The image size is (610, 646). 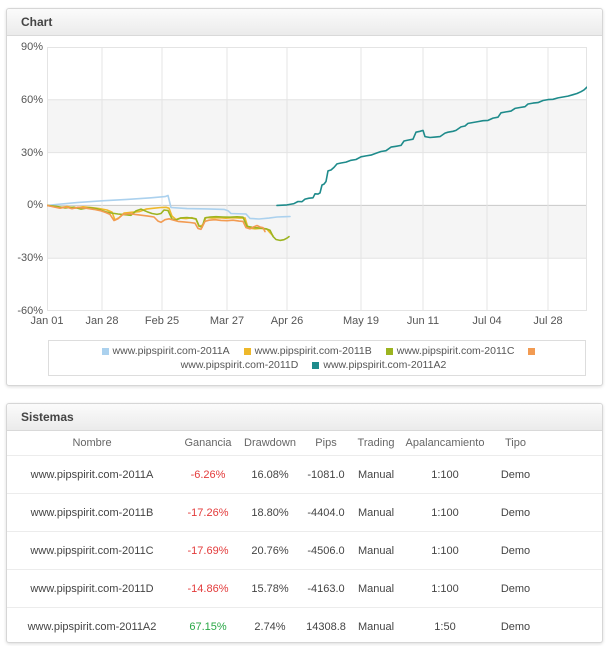 What do you see at coordinates (31, 47) in the screenshot?
I see `y-tick-label: 90%` at bounding box center [31, 47].